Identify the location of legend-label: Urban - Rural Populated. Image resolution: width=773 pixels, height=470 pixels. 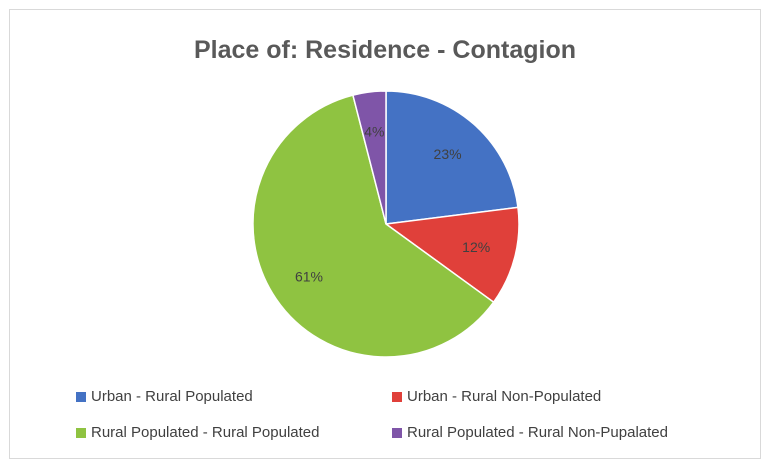
(172, 396).